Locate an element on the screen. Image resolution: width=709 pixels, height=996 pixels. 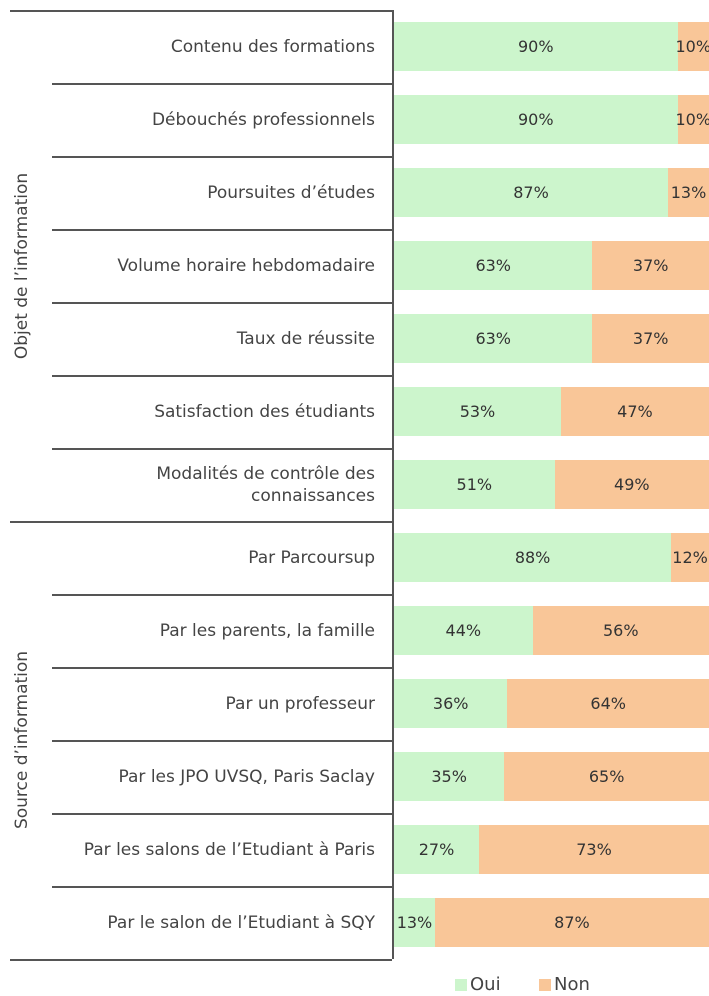
bar-segment: 27% is located at coordinates (437, 849).